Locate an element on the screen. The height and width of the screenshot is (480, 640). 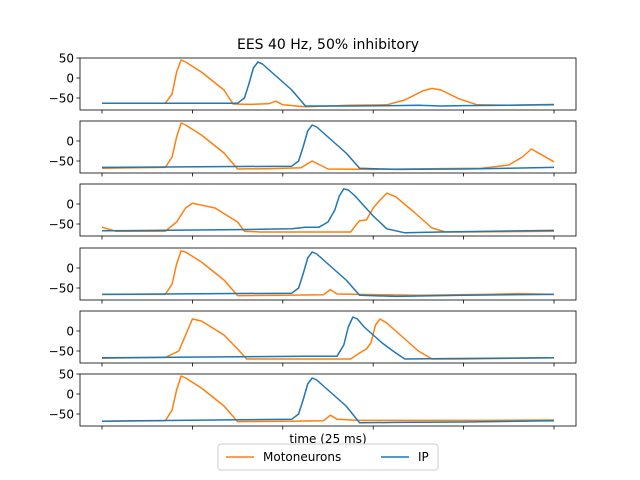
legend-label-motoneurons: Motoneurons is located at coordinates (302, 457).